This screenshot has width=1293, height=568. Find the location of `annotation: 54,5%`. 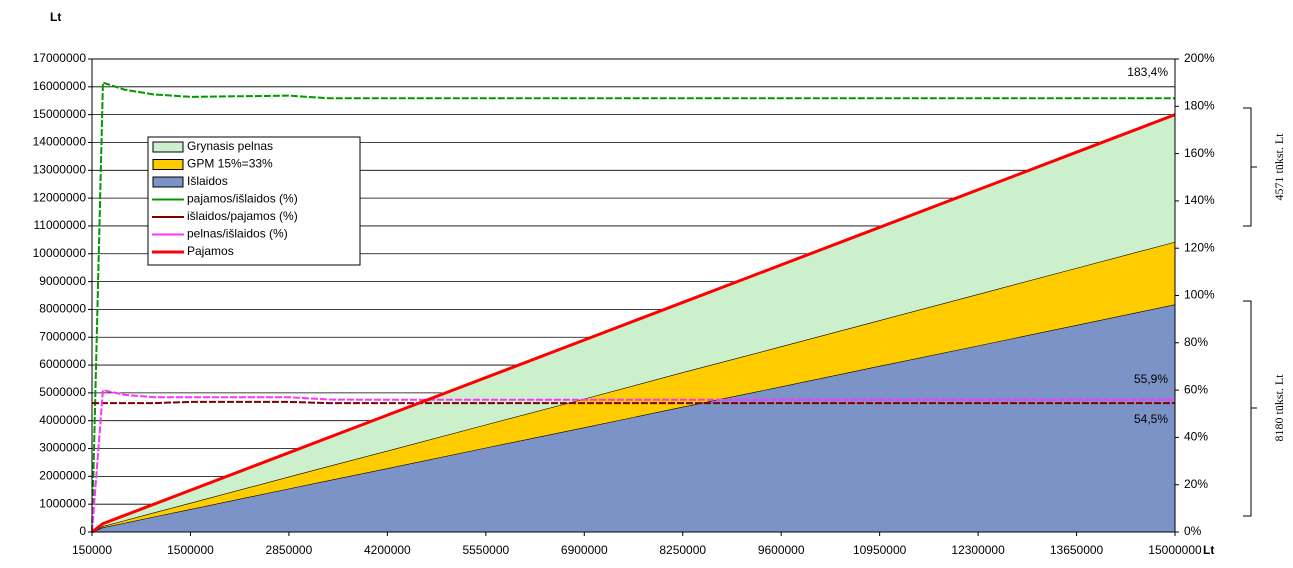

annotation: 54,5% is located at coordinates (1151, 419).